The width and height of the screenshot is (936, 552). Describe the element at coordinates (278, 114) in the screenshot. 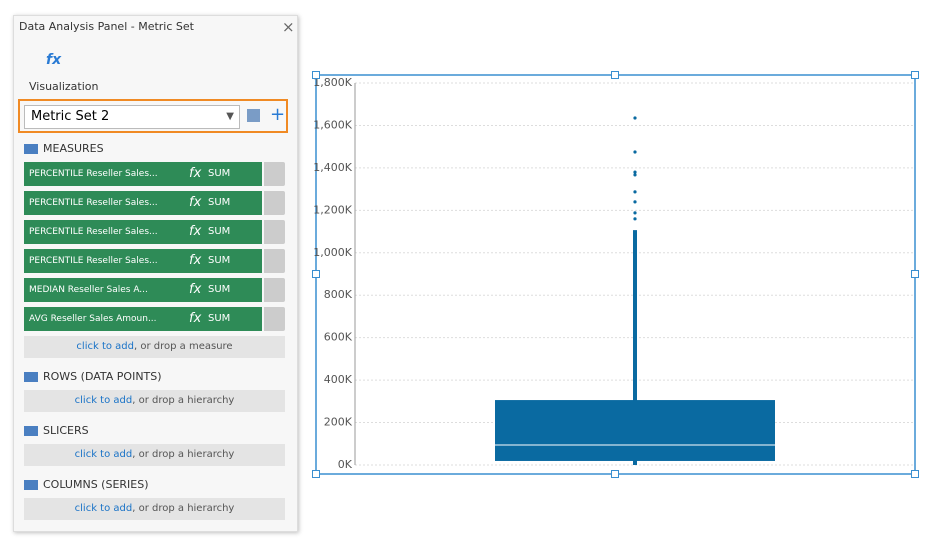

I see `add-metric-set: +` at that location.